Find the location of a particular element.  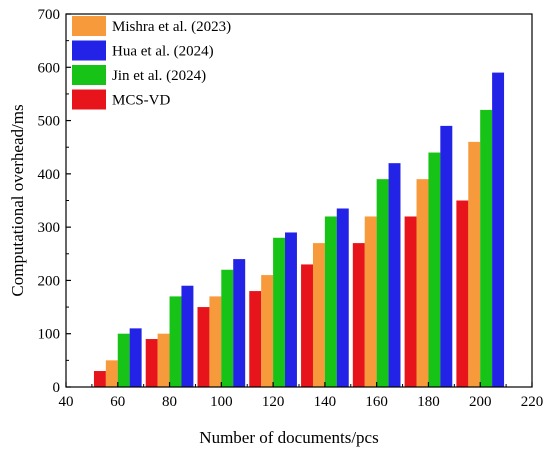

bar-mishra-et-al-2023--100 is located at coordinates (215, 341).